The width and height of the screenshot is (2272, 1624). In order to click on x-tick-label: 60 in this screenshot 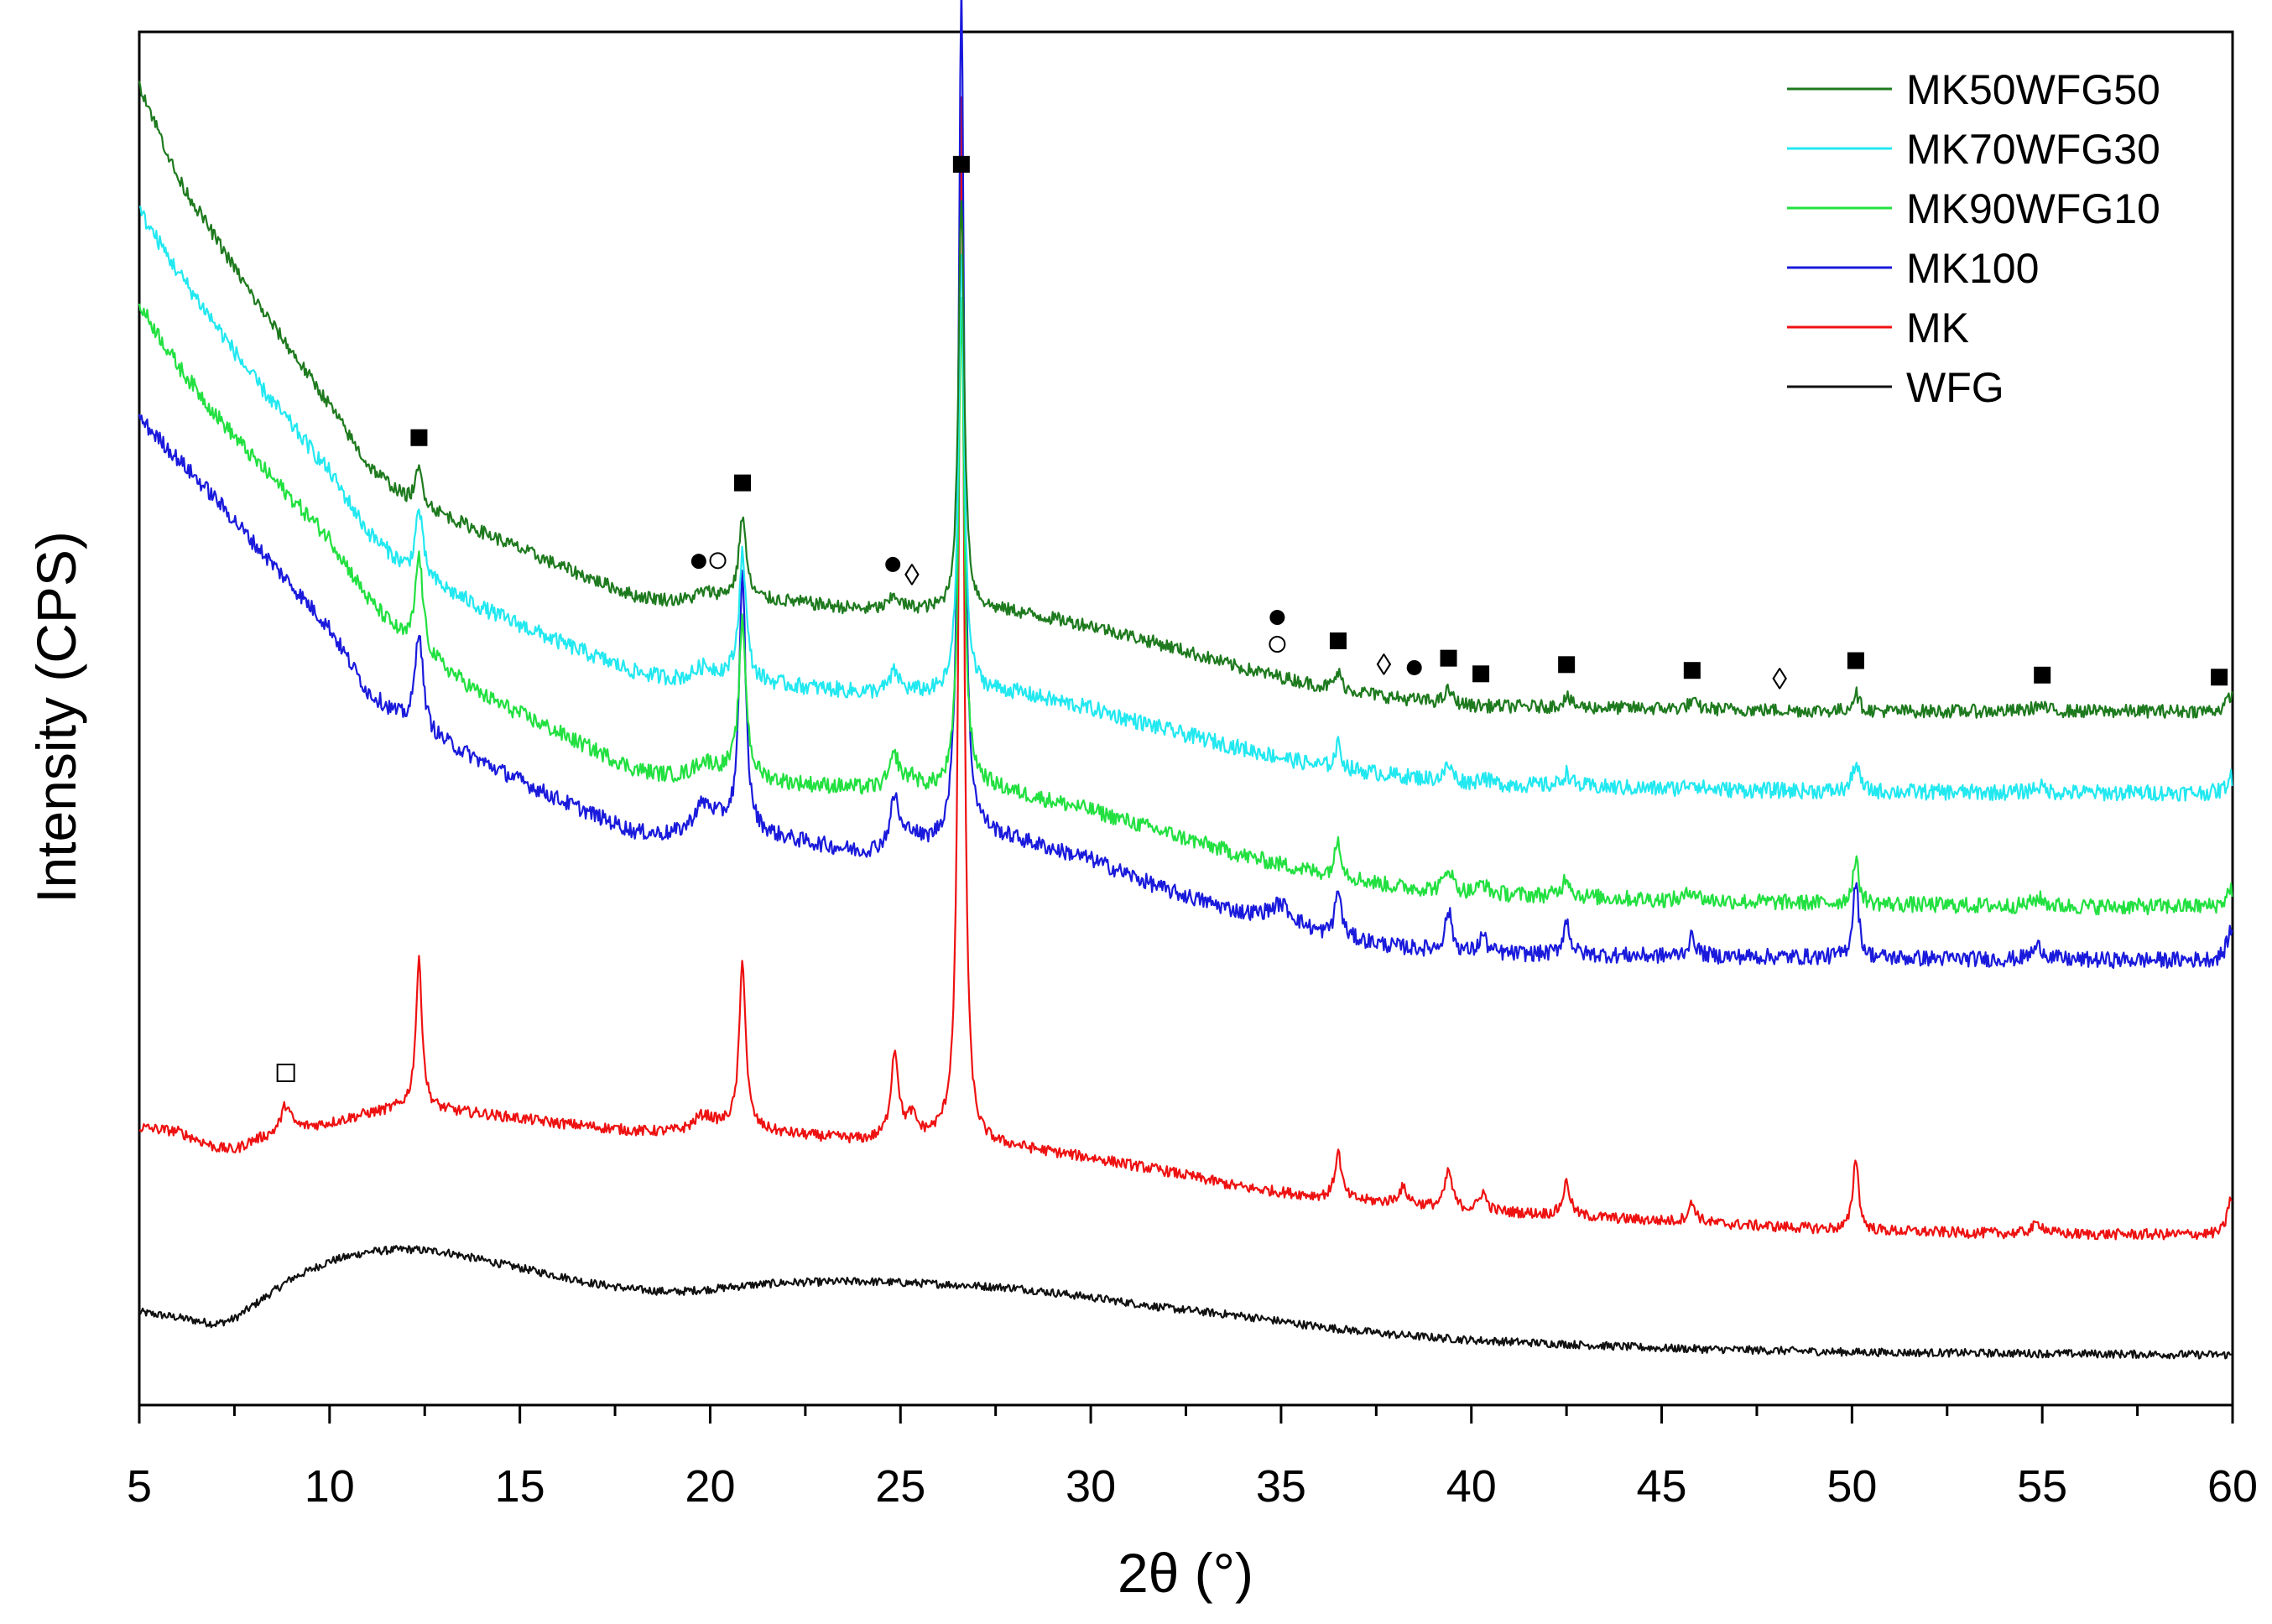, I will do `click(2232, 1486)`.